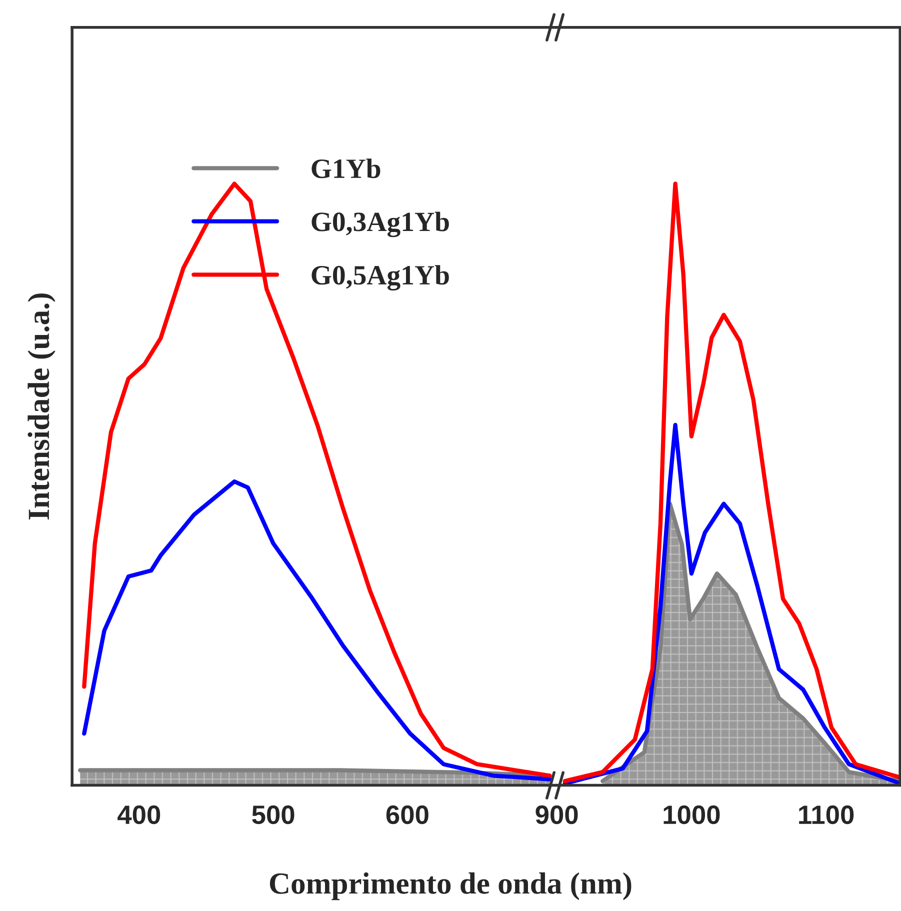 The image size is (901, 911). Describe the element at coordinates (380, 278) in the screenshot. I see `legend-label: G0,5Ag1Yb` at that location.